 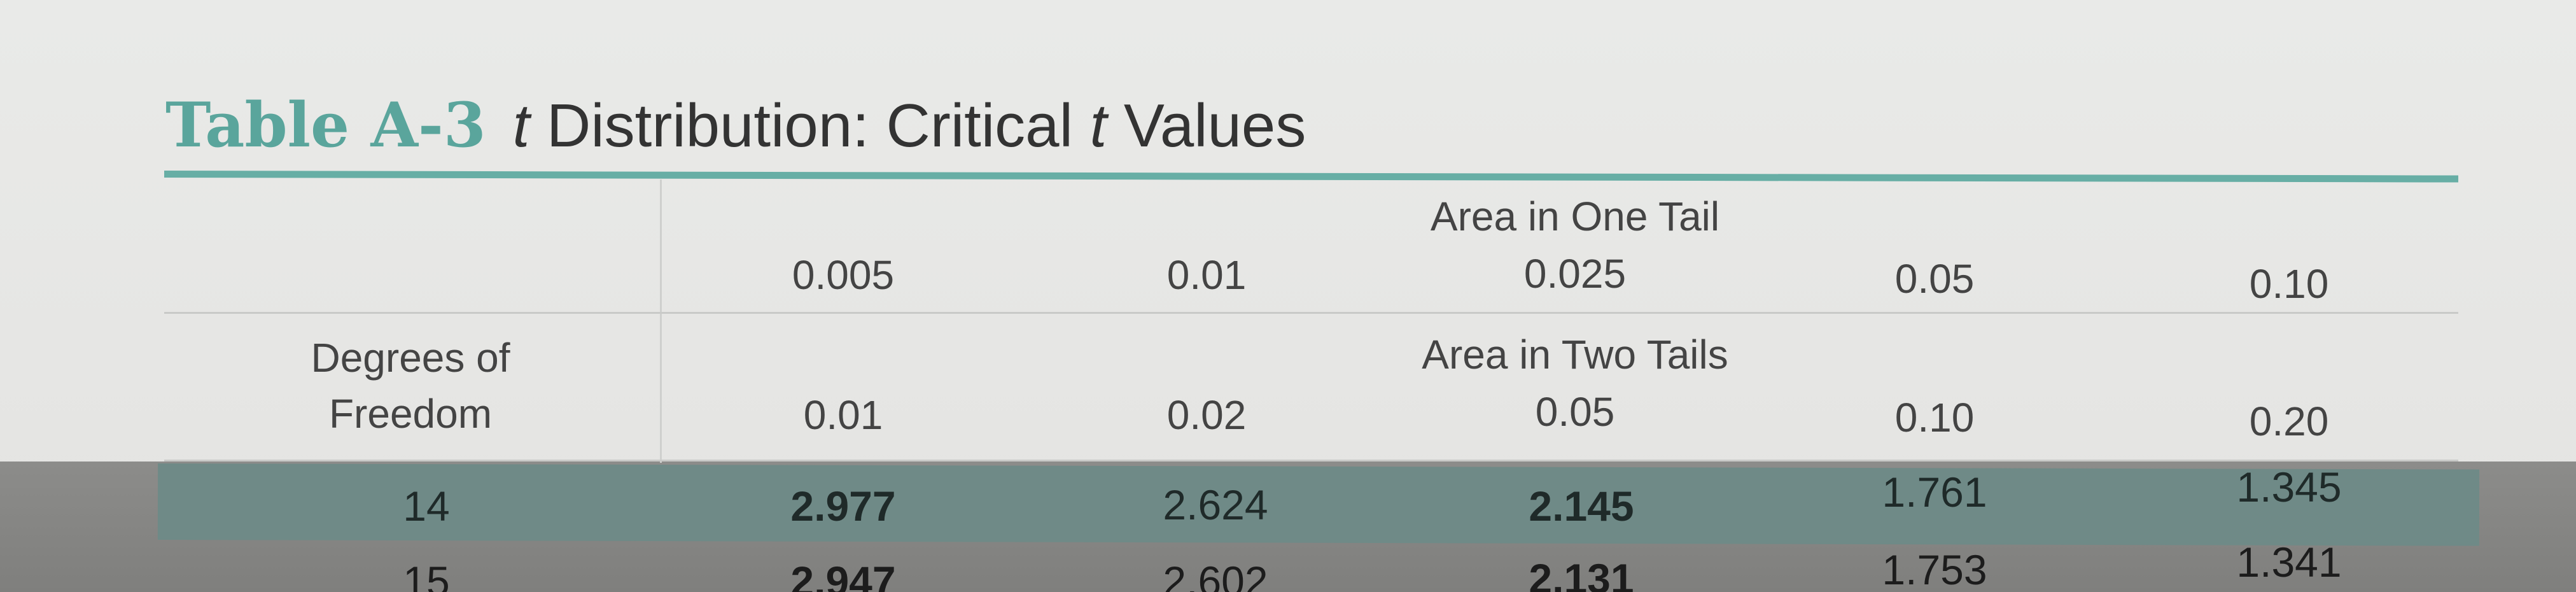 I want to click on italic-t-2: t, so click(x=1098, y=126).